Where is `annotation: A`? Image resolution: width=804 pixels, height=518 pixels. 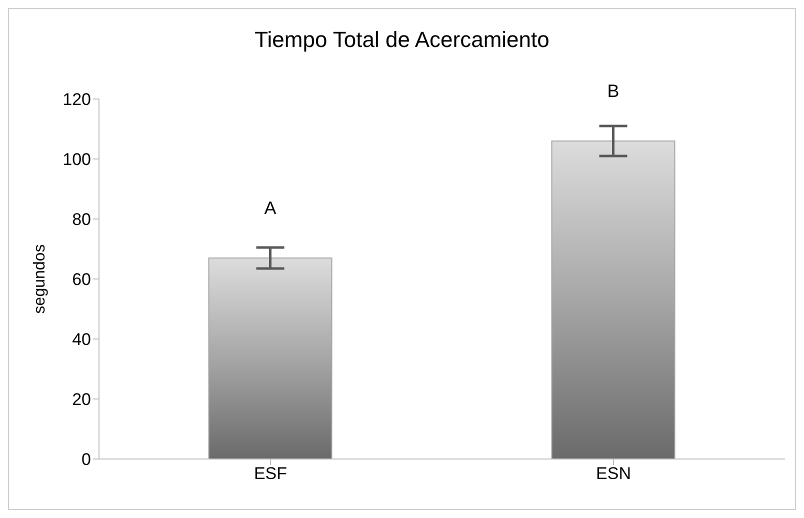
annotation: A is located at coordinates (270, 208).